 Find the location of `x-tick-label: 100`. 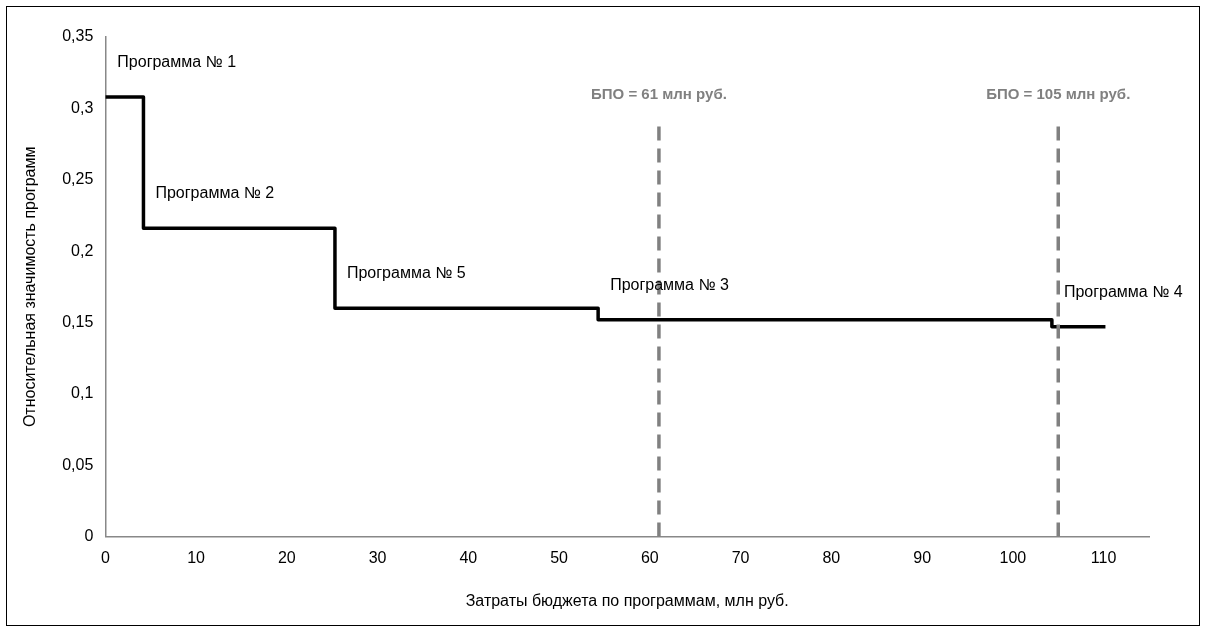

x-tick-label: 100 is located at coordinates (1013, 557).